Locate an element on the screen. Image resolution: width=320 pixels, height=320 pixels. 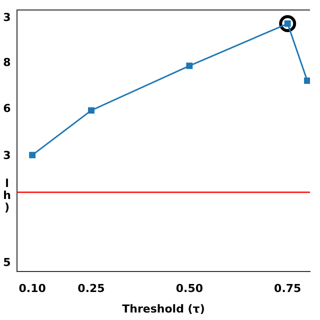
text: 5 is located at coordinates (7, 262).